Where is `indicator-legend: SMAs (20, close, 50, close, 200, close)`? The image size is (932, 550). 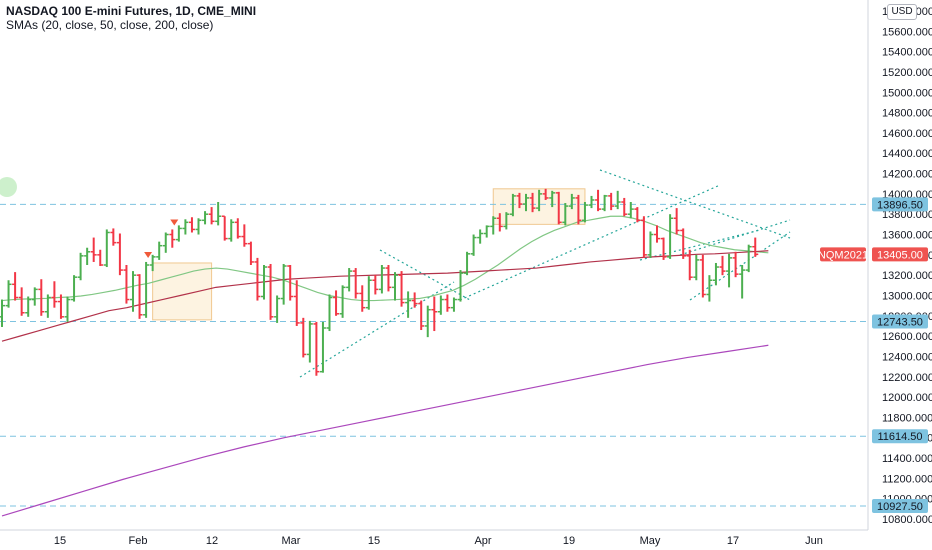 indicator-legend: SMAs (20, close, 50, close, 200, close) is located at coordinates (110, 25).